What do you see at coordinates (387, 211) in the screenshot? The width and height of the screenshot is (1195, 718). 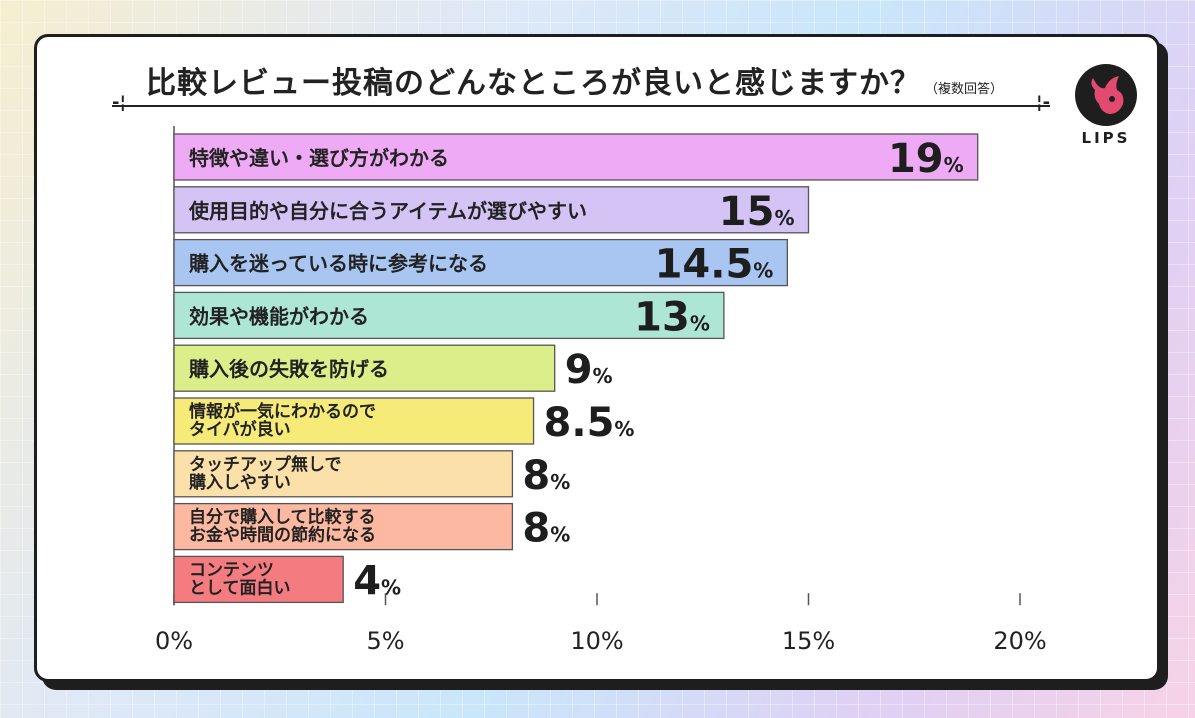 I see `bar-category-label: 使用目的や自分に合うアイテムが選びやすい` at bounding box center [387, 211].